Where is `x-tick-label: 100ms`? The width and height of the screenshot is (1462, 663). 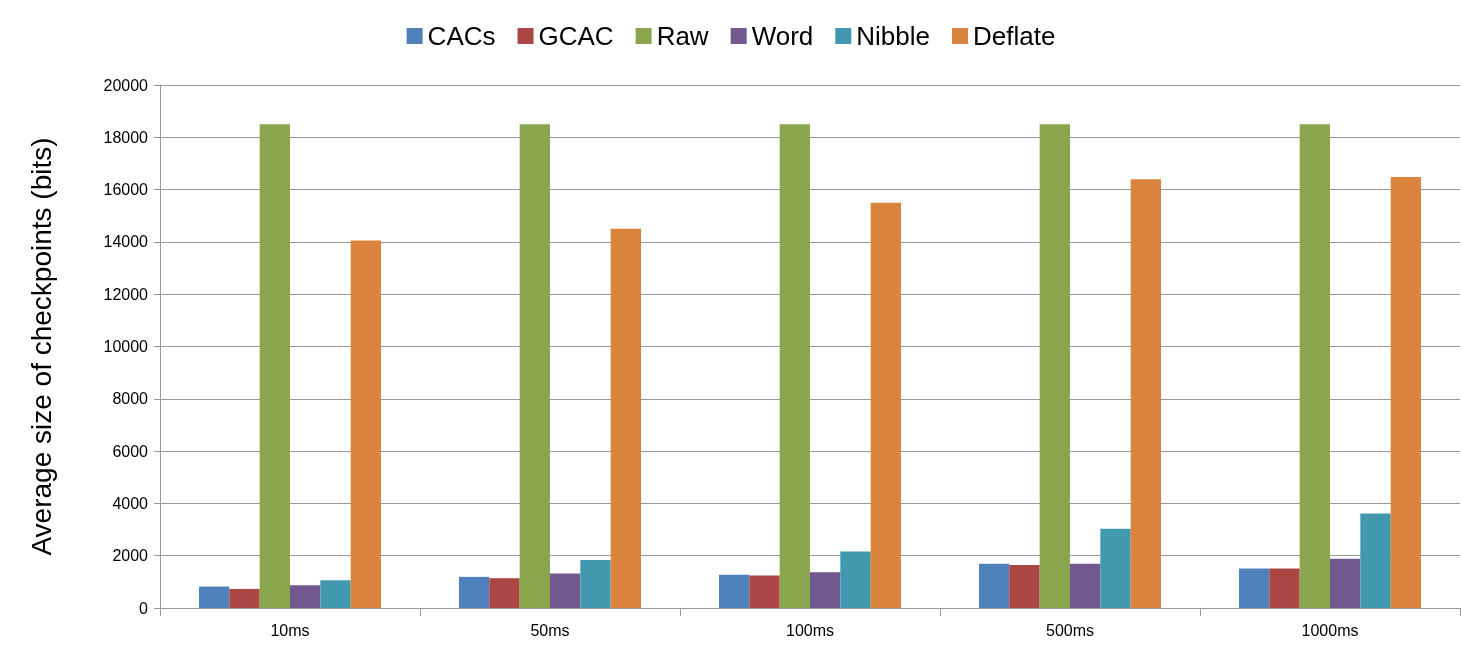
x-tick-label: 100ms is located at coordinates (810, 630).